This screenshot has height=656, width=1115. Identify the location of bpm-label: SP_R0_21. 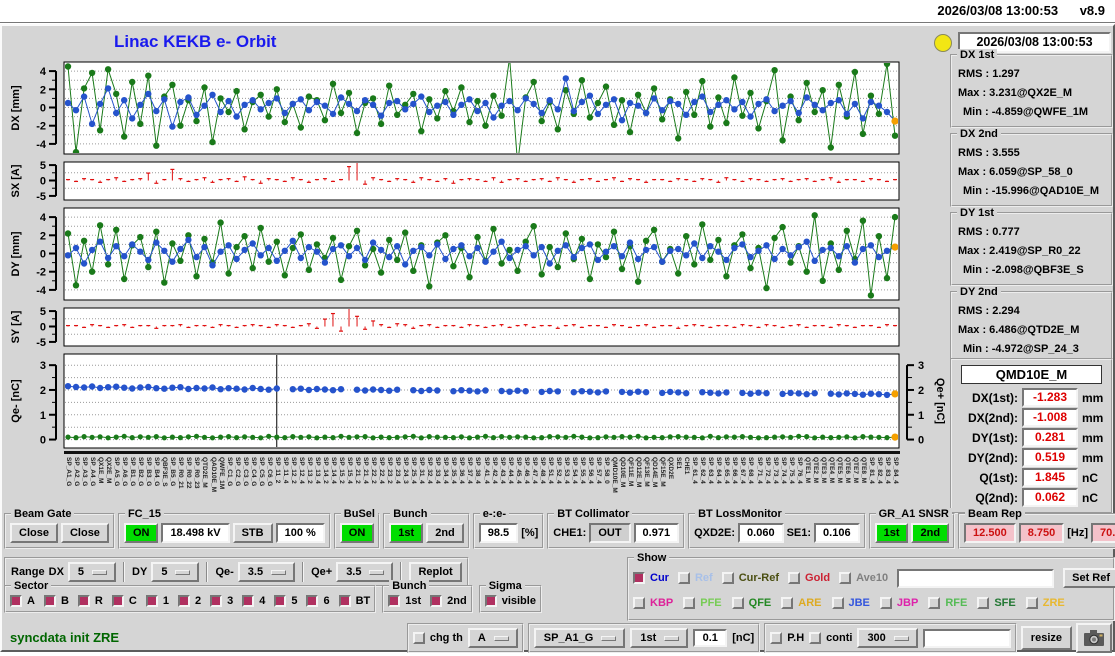
(181, 473).